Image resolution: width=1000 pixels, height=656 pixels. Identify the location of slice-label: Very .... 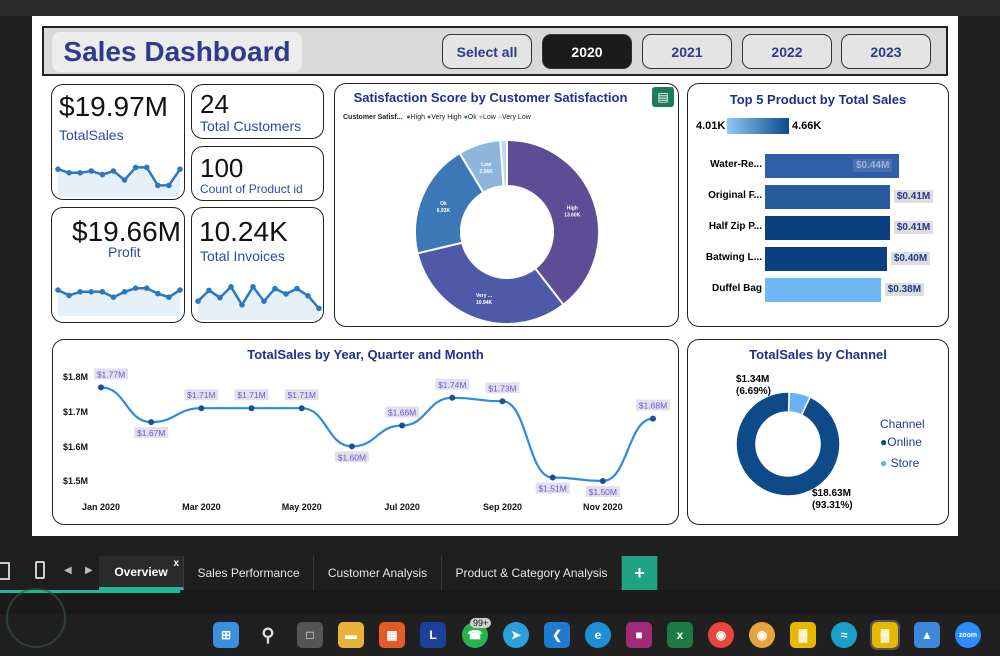
(484, 296).